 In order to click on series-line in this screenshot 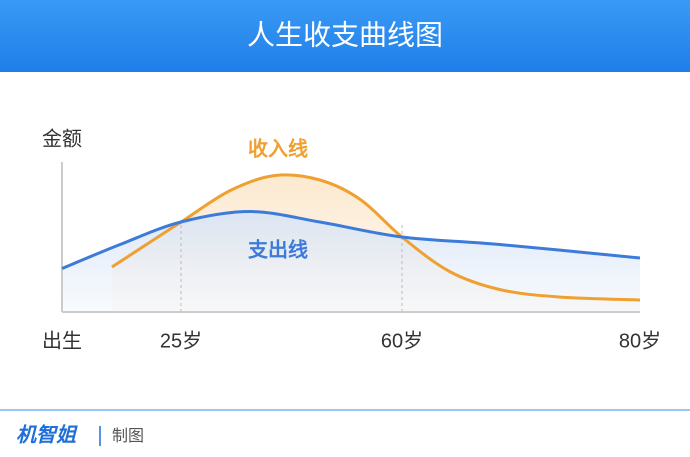, I will do `click(351, 239)`.